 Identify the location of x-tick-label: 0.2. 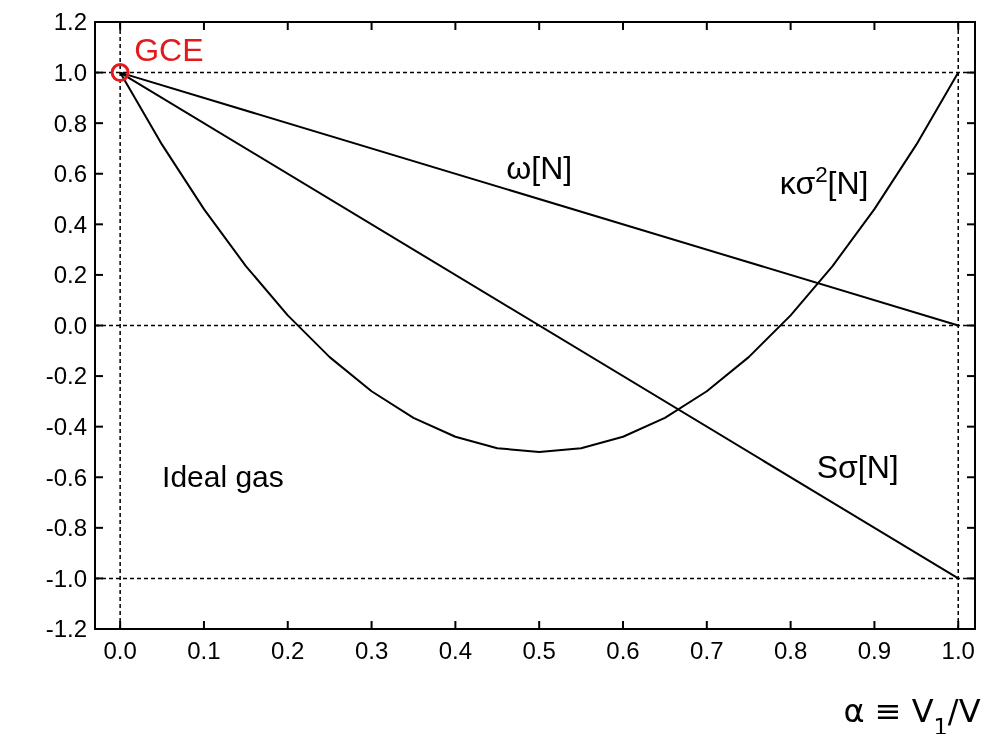
(288, 650).